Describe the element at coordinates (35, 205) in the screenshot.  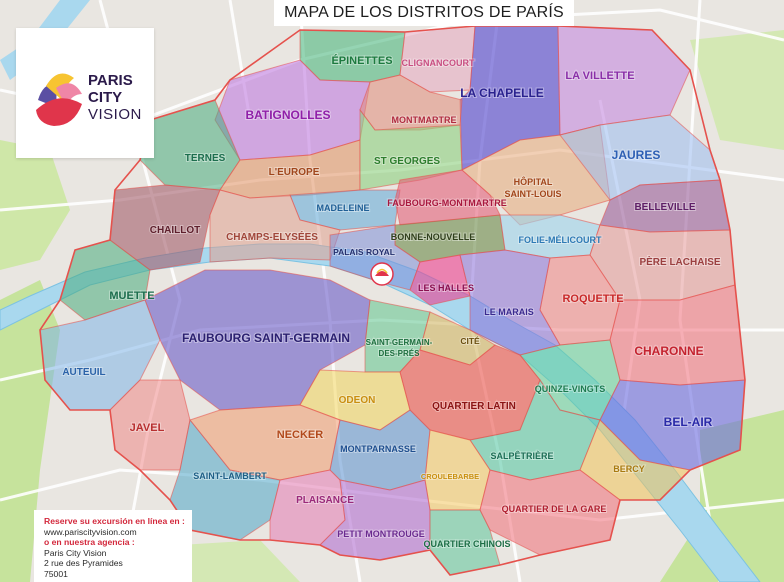
I see `park-west` at that location.